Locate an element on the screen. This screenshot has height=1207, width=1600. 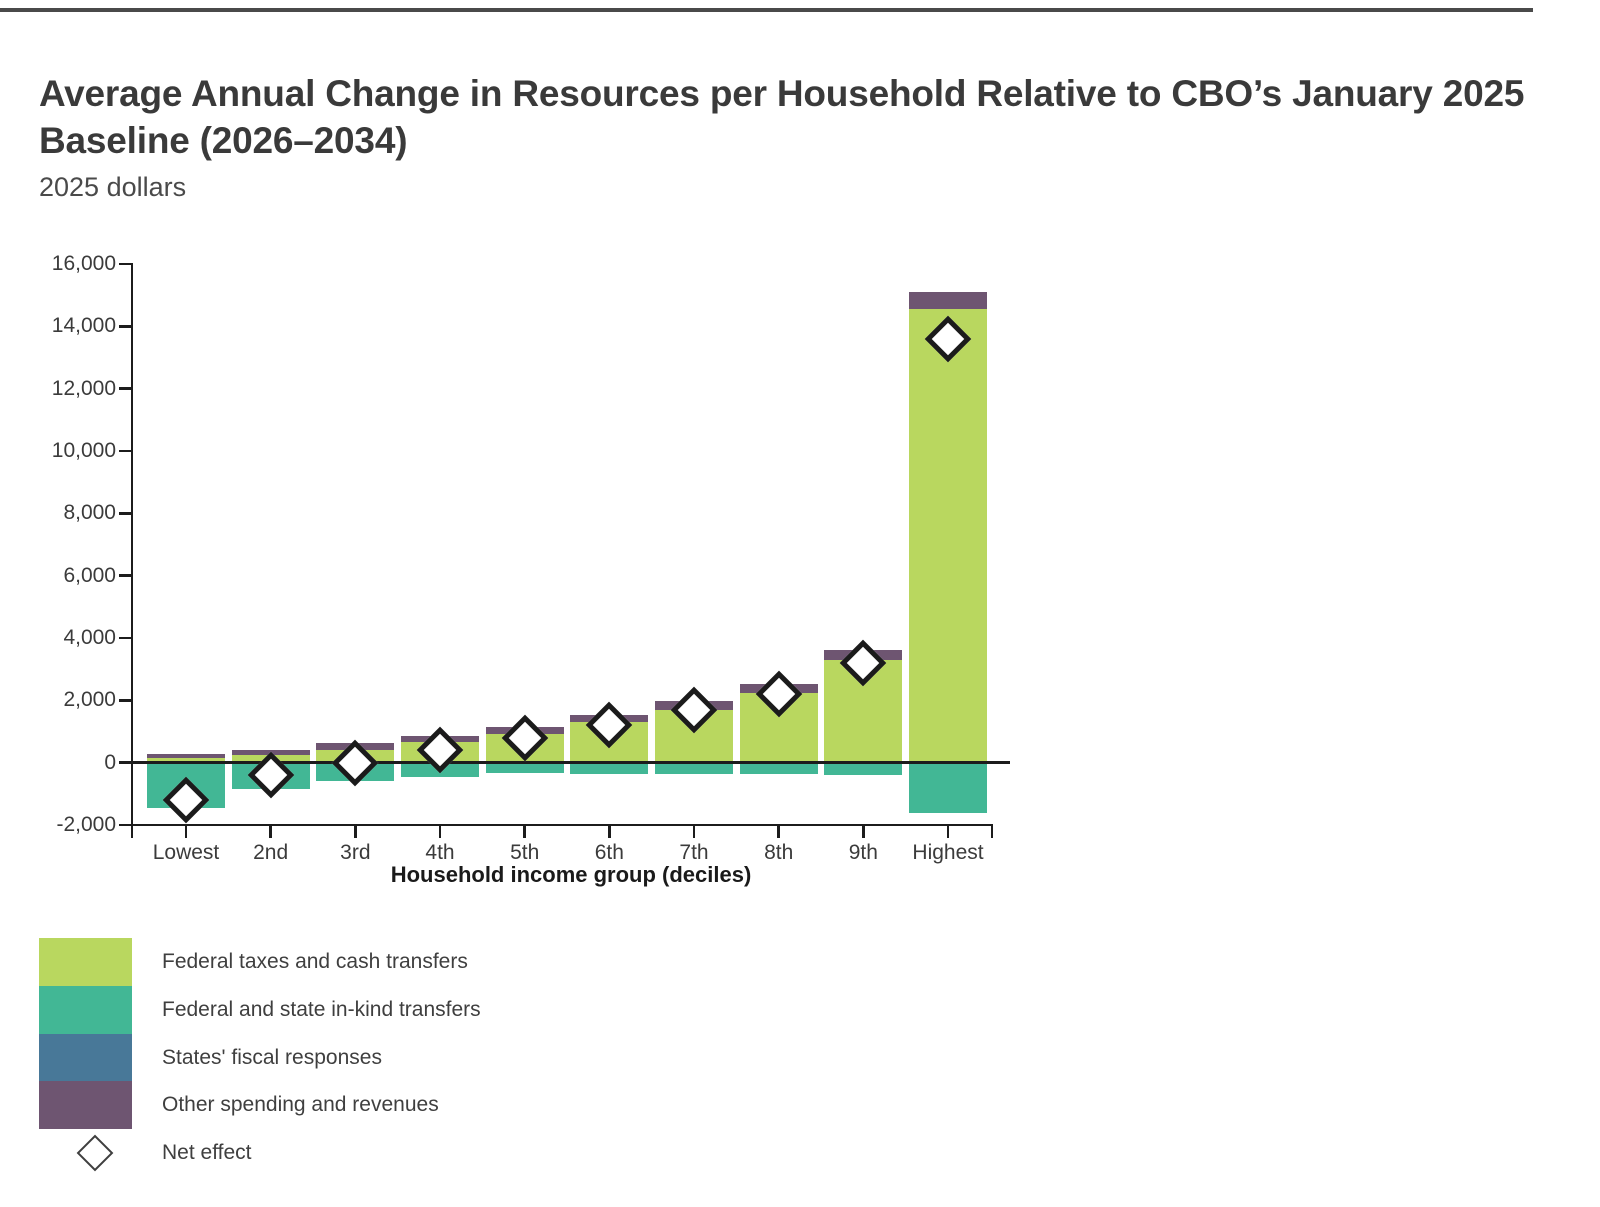
bar-segment-inkind-8th is located at coordinates (778, 768).